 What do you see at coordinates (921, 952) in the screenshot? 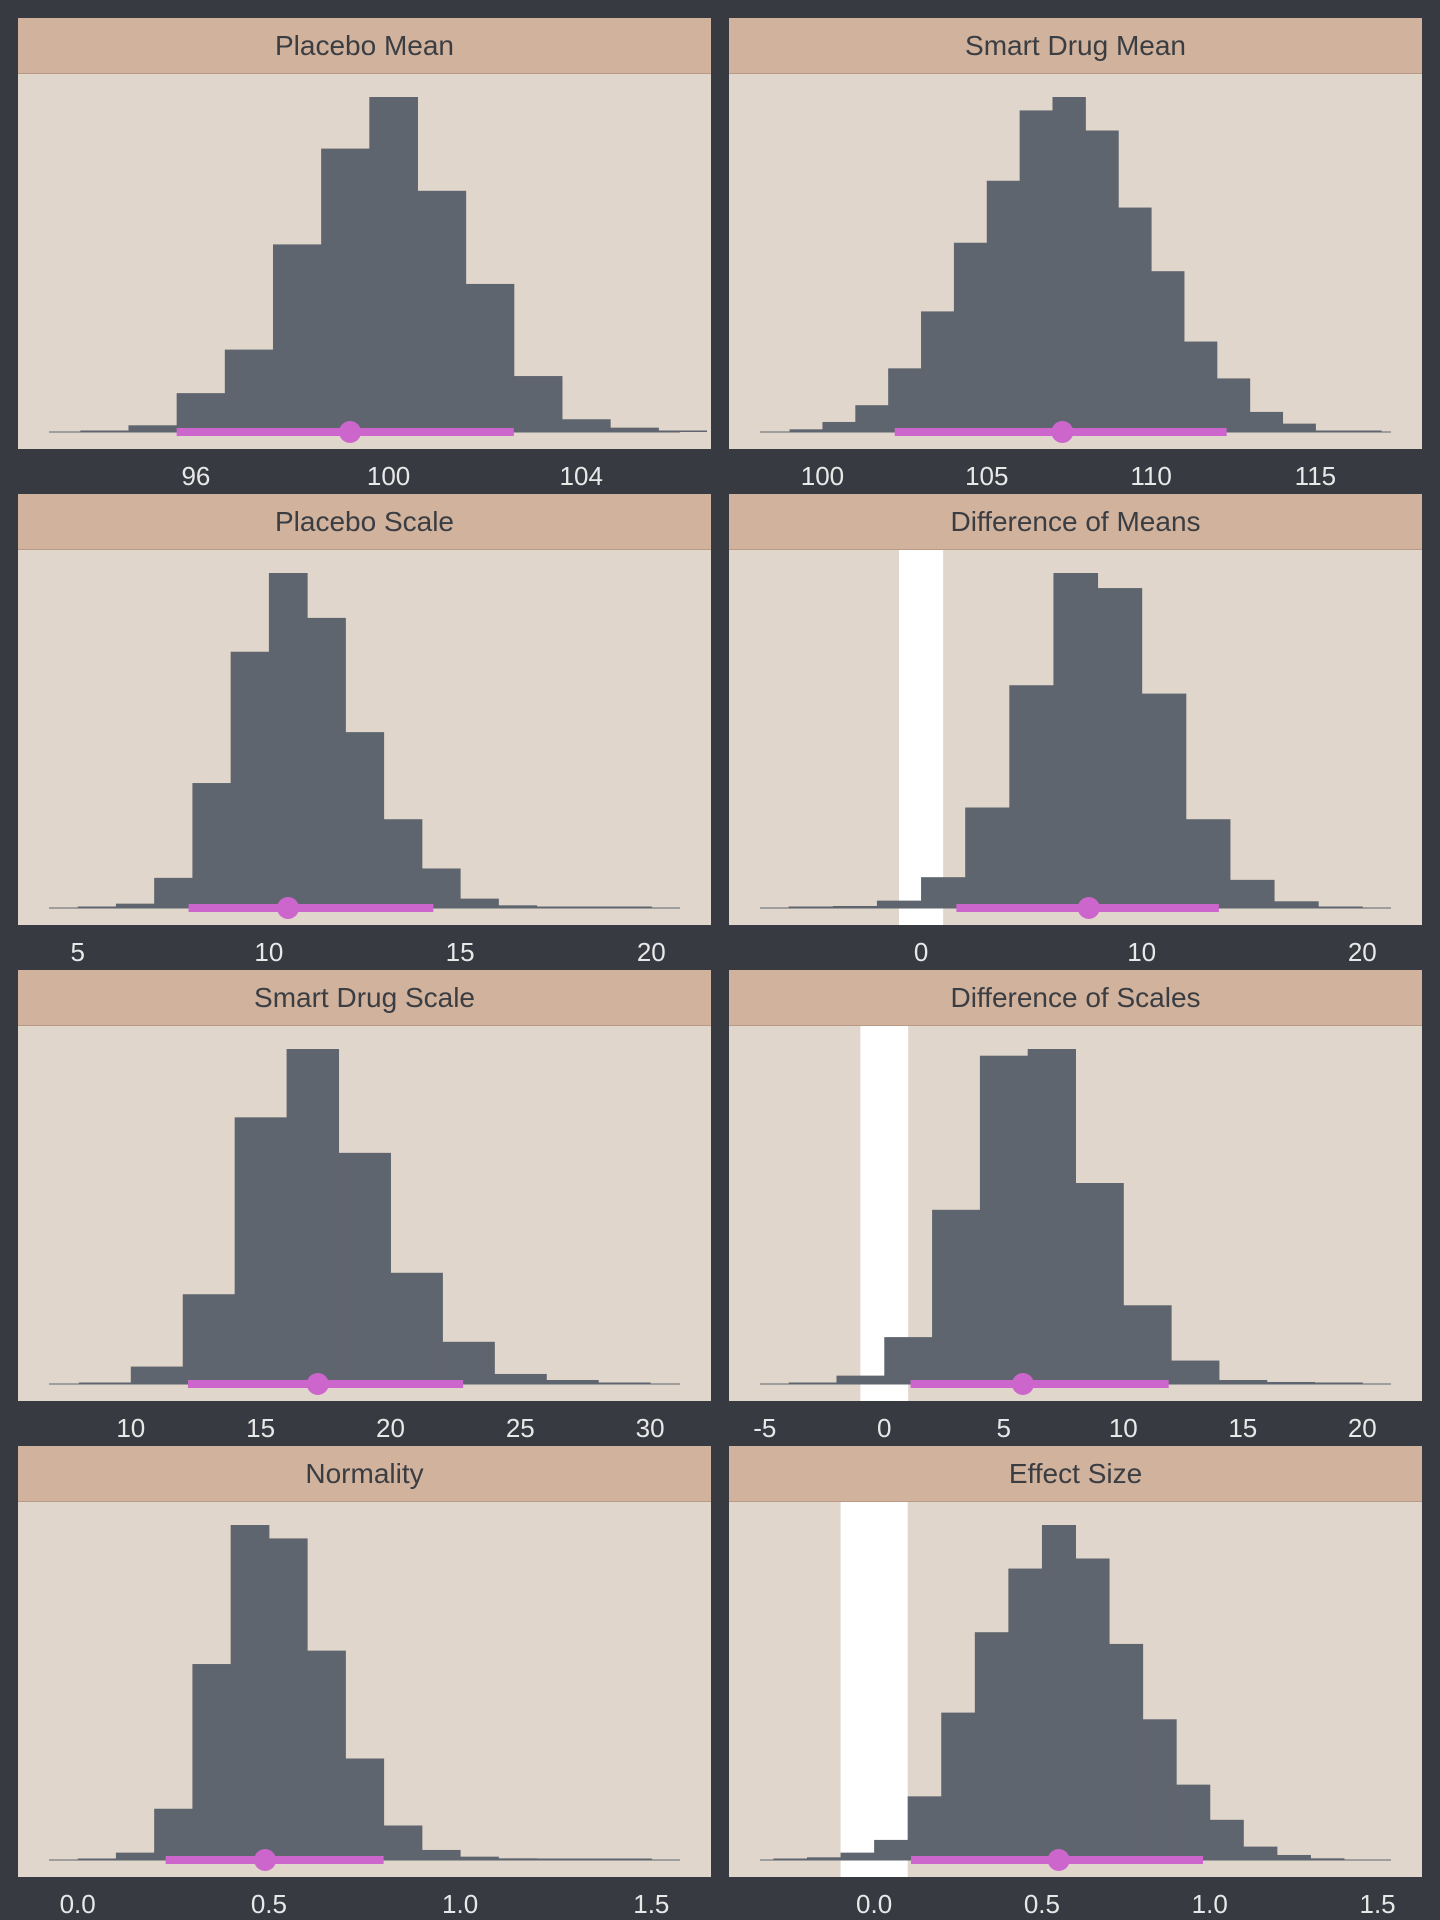
I see `x-tick-label: 0` at bounding box center [921, 952].